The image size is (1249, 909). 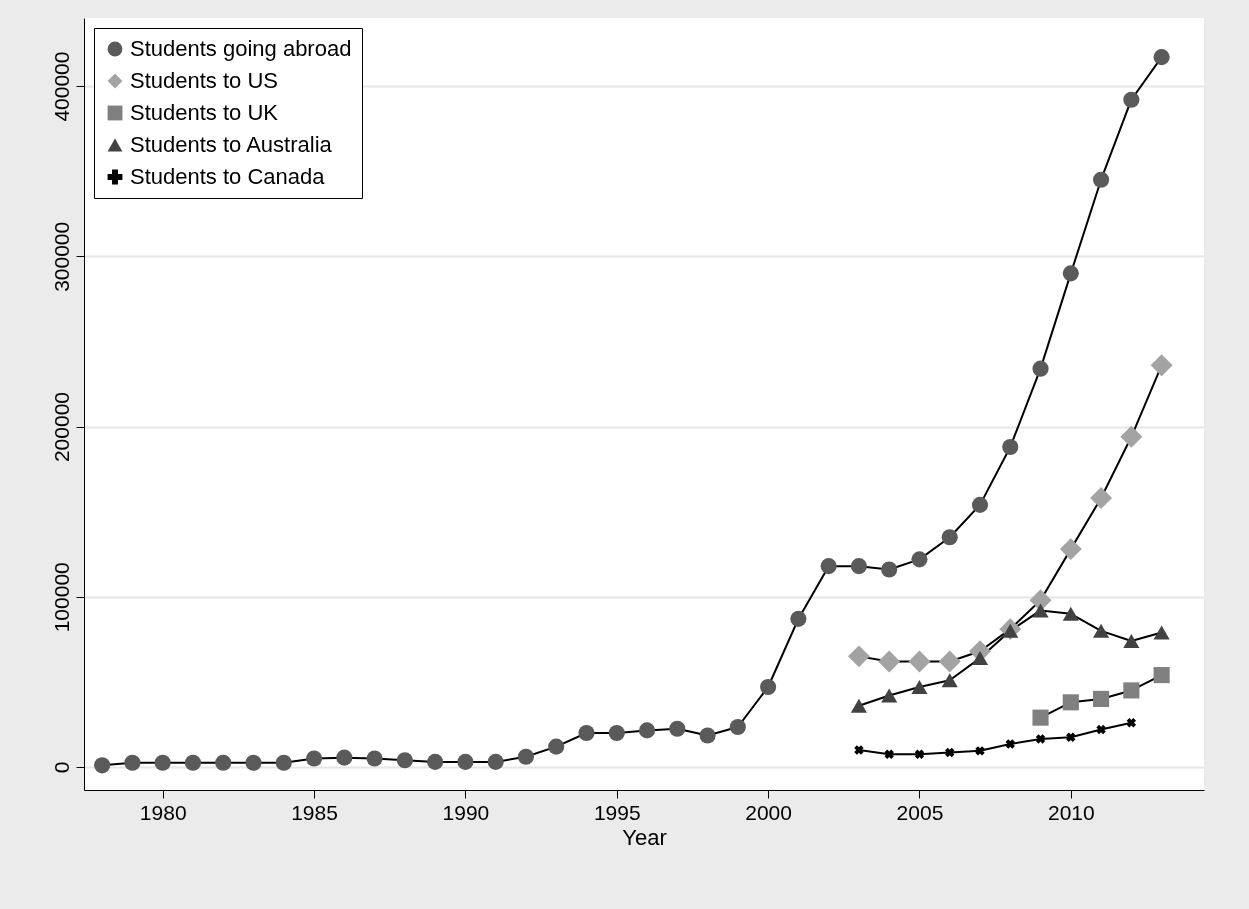 I want to click on x-tick-label: 1995, so click(x=617, y=812).